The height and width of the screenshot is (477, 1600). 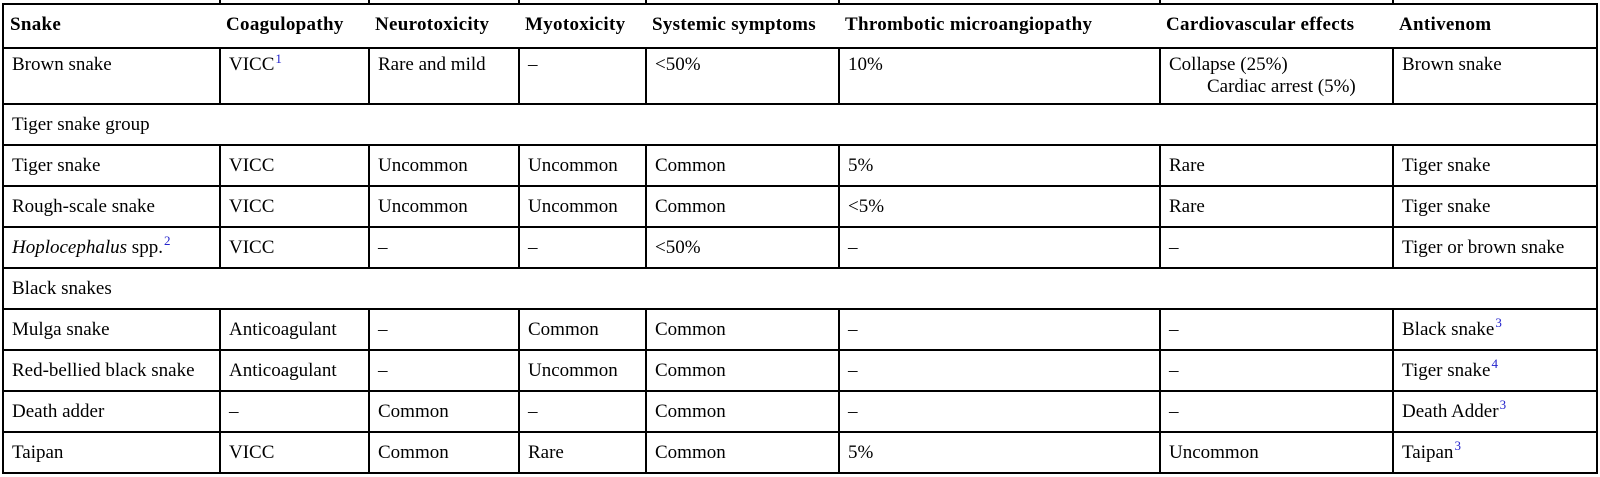 What do you see at coordinates (111, 76) in the screenshot?
I see `table-cell: Brown snake` at bounding box center [111, 76].